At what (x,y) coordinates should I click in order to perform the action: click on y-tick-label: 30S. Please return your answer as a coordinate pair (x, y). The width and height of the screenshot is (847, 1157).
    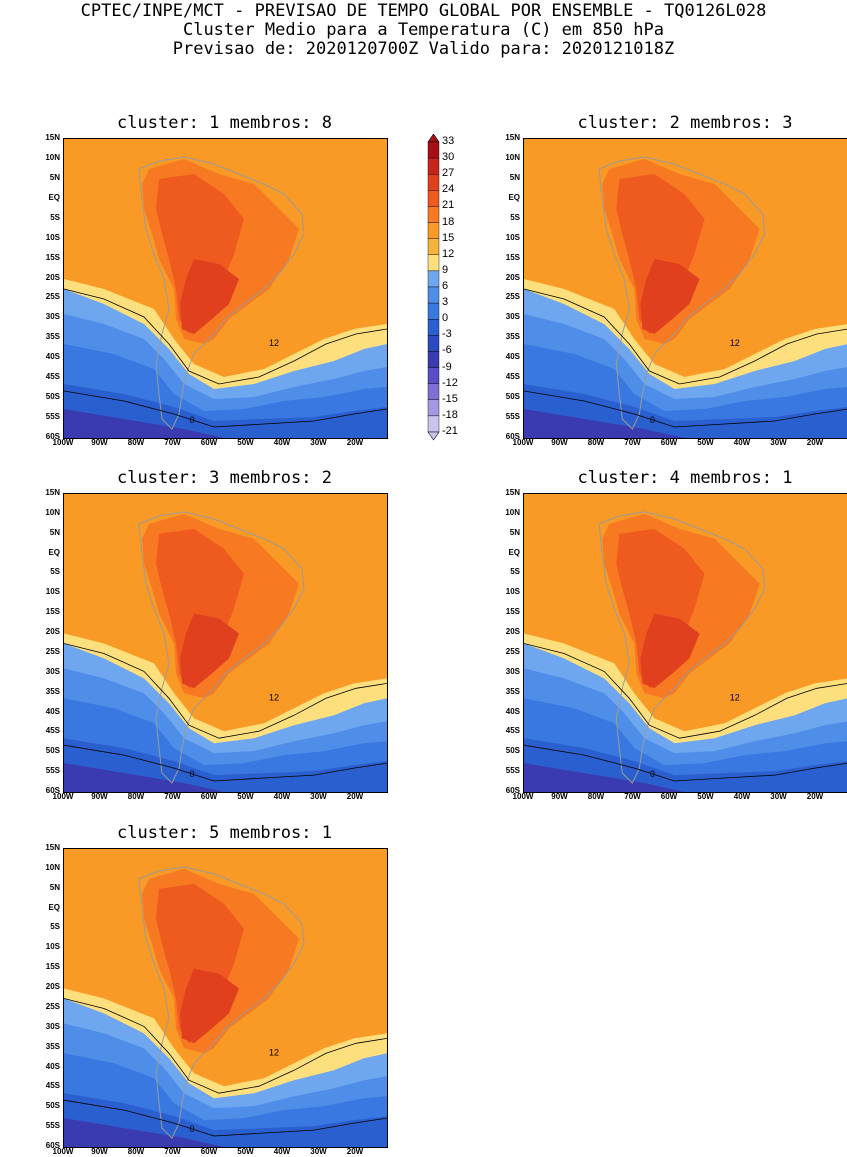
    Looking at the image, I should click on (512, 671).